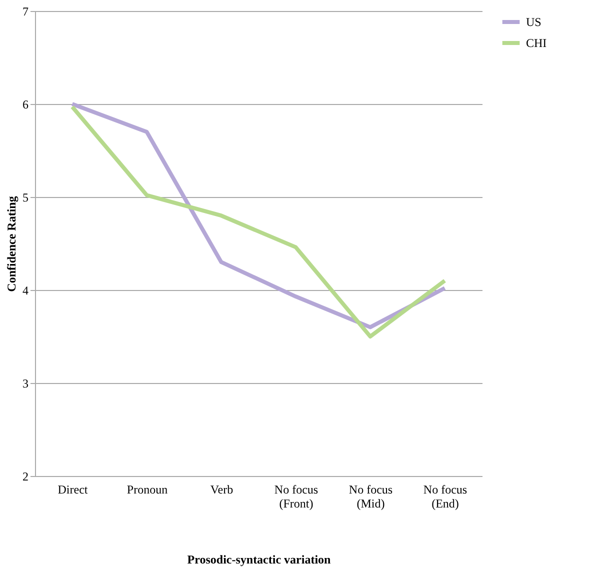 This screenshot has height=585, width=590. What do you see at coordinates (296, 496) in the screenshot?
I see `x-tick-label: No focus (Front)` at bounding box center [296, 496].